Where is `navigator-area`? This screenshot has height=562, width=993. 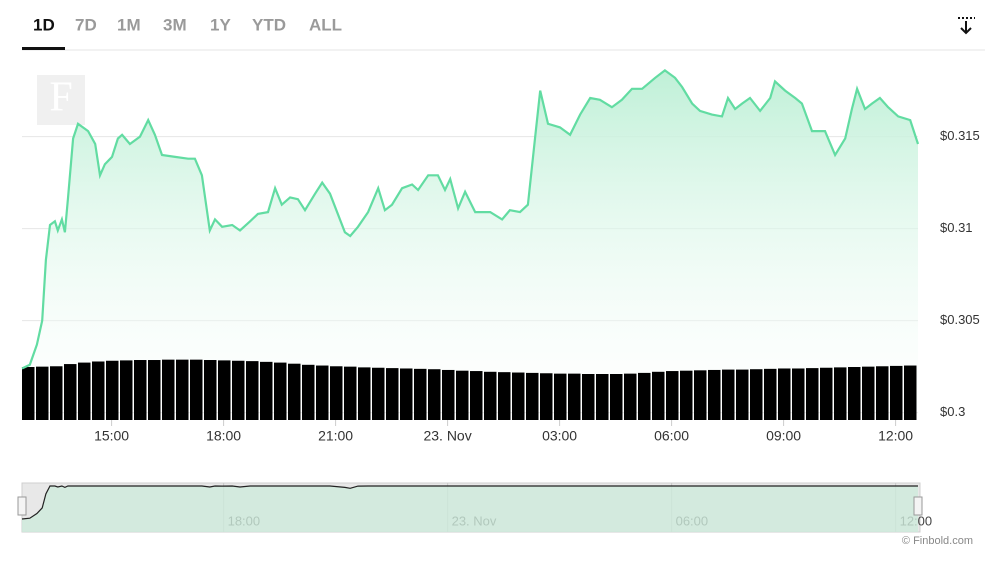 navigator-area is located at coordinates (470, 509).